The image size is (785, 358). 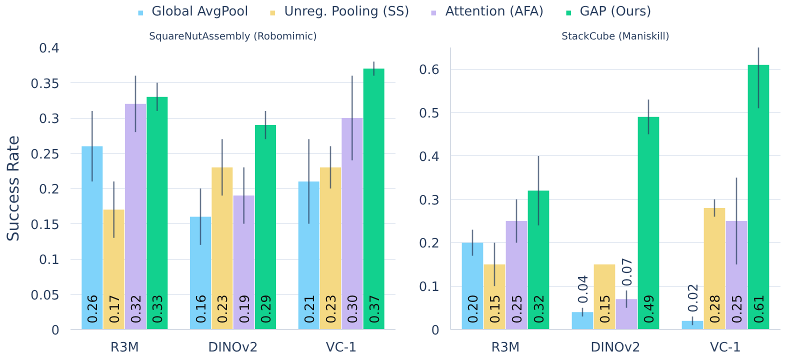 I want to click on data-label: 0.19, so click(x=245, y=309).